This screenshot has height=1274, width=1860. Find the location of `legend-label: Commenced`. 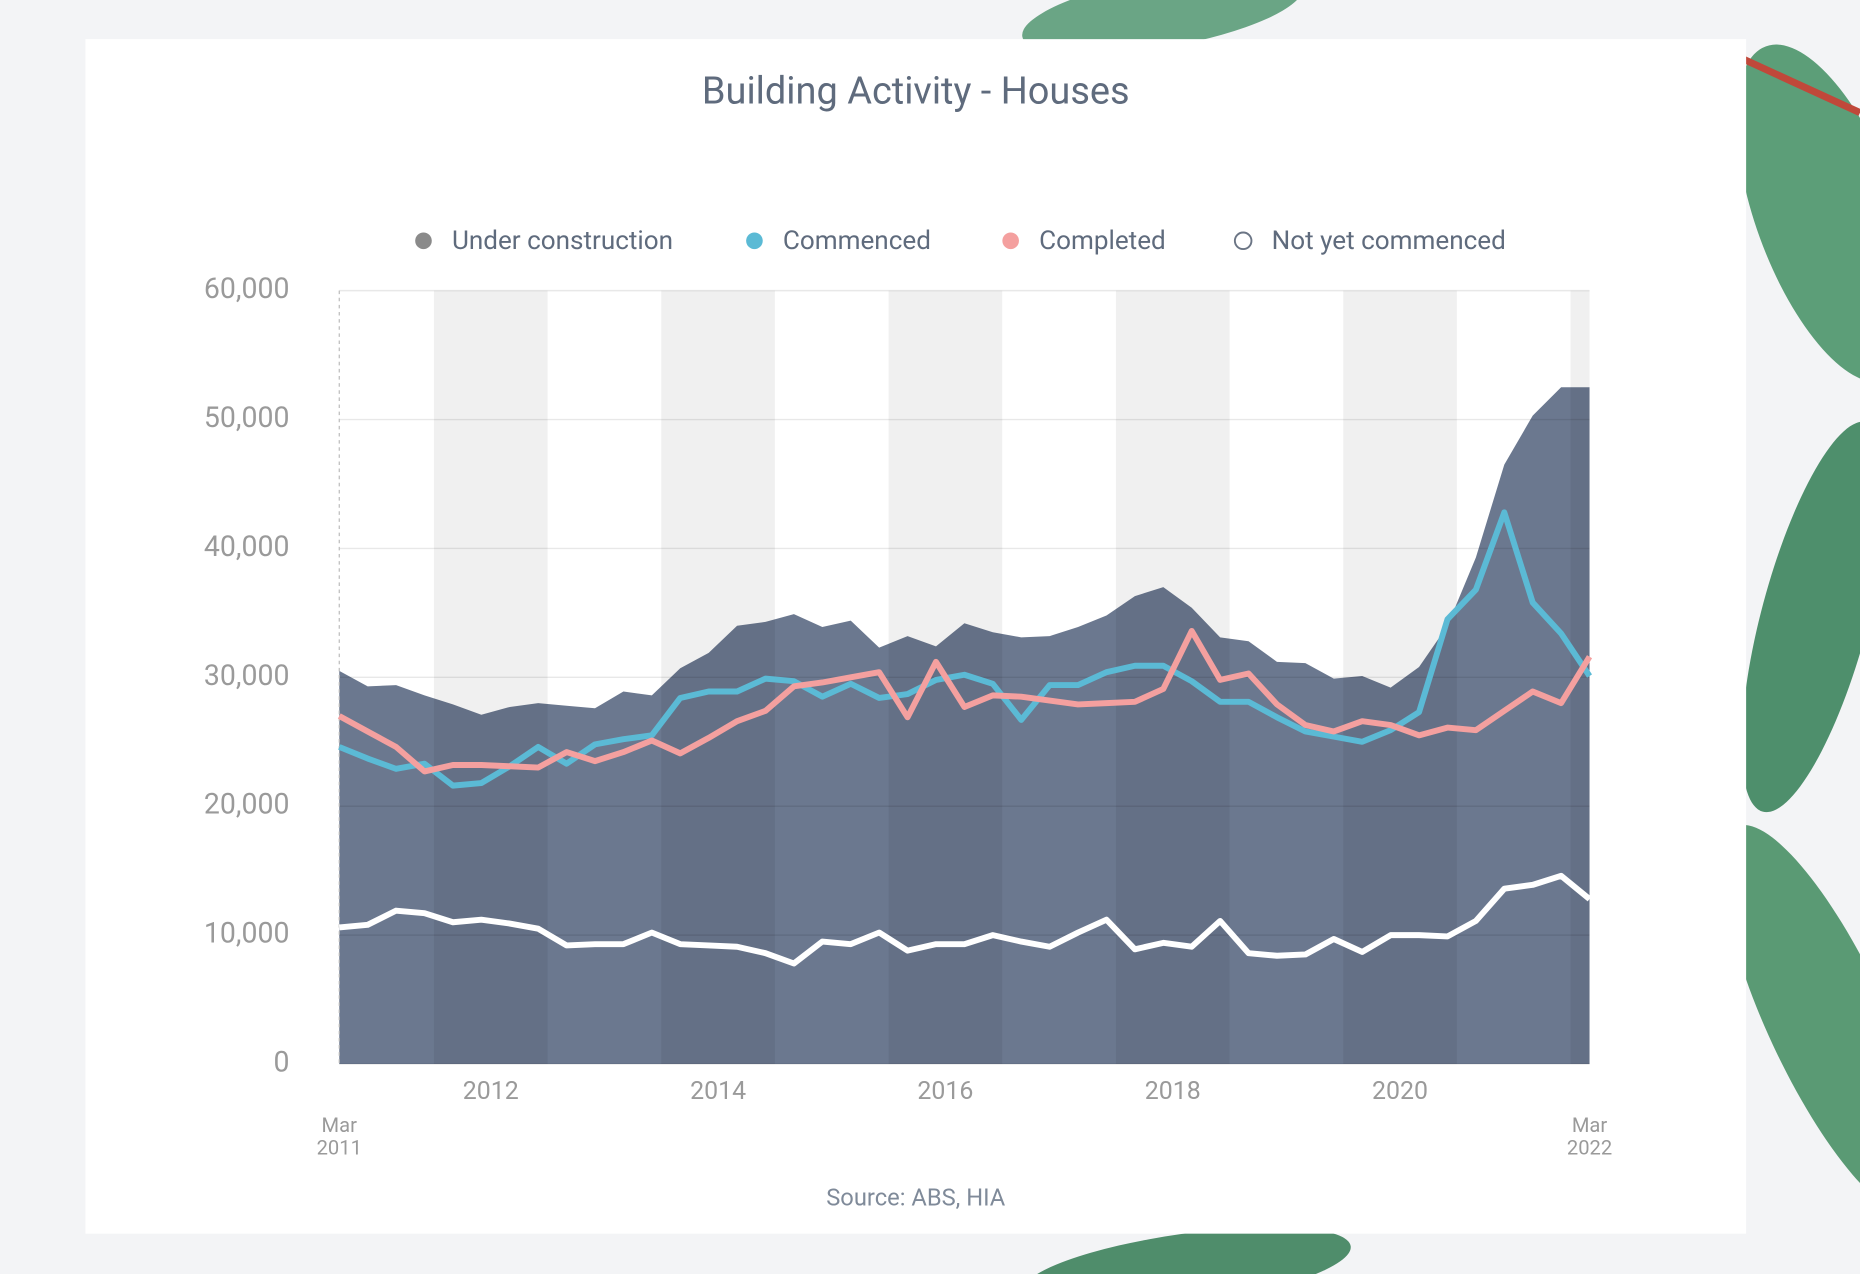

legend-label: Commenced is located at coordinates (857, 241).